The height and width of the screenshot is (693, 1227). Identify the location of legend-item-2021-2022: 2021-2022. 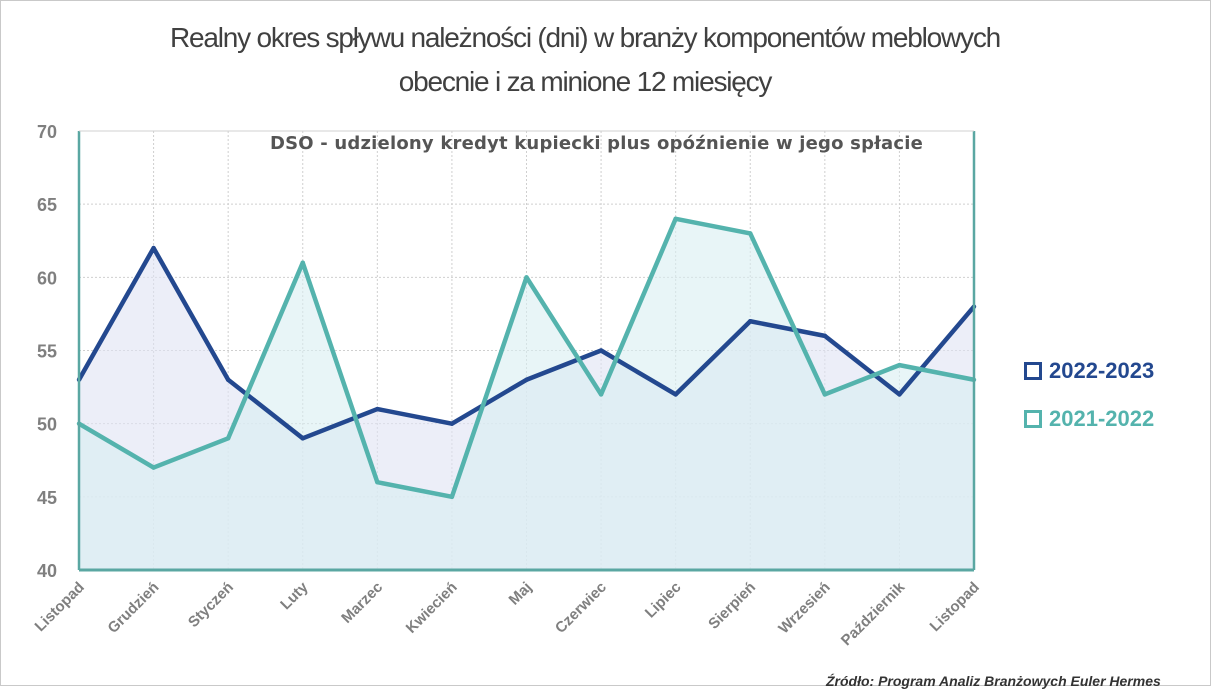
(1089, 419).